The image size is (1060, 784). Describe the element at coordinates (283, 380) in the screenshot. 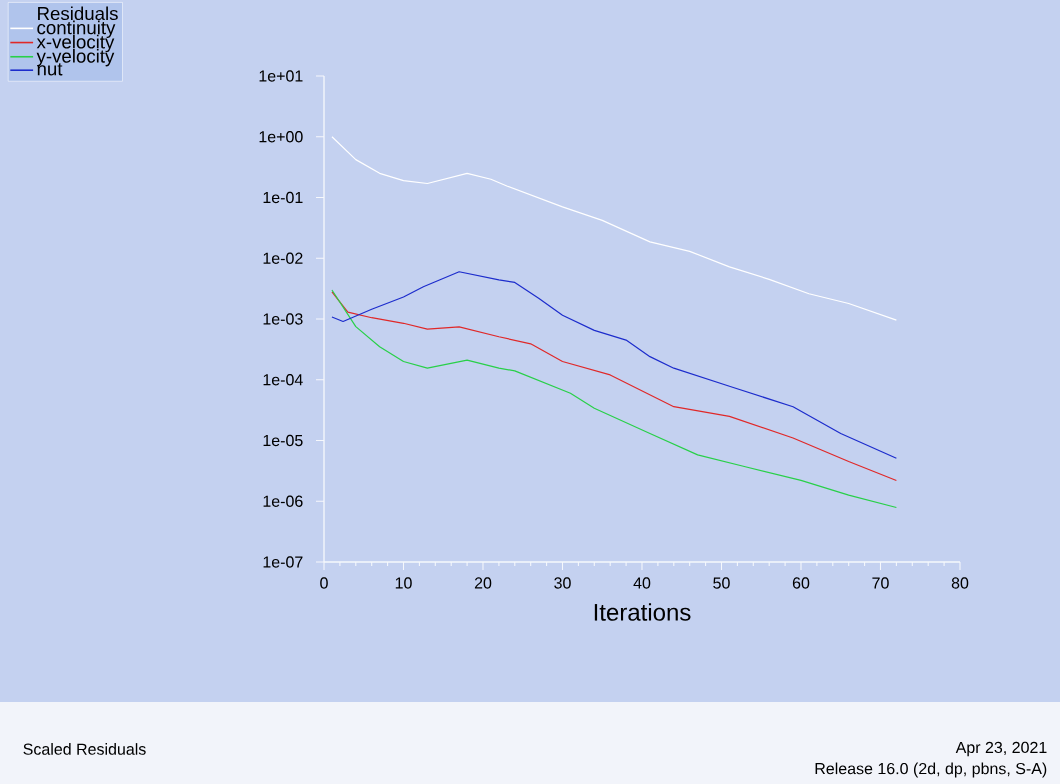

I see `y-tick-label: 1e-04` at that location.